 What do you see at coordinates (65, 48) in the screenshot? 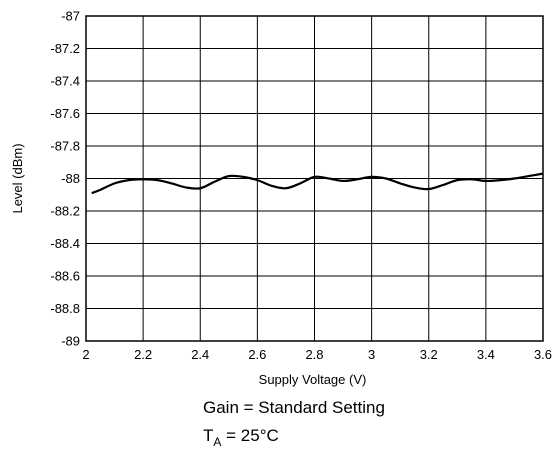
I see `y-tick-label: -87.2` at bounding box center [65, 48].